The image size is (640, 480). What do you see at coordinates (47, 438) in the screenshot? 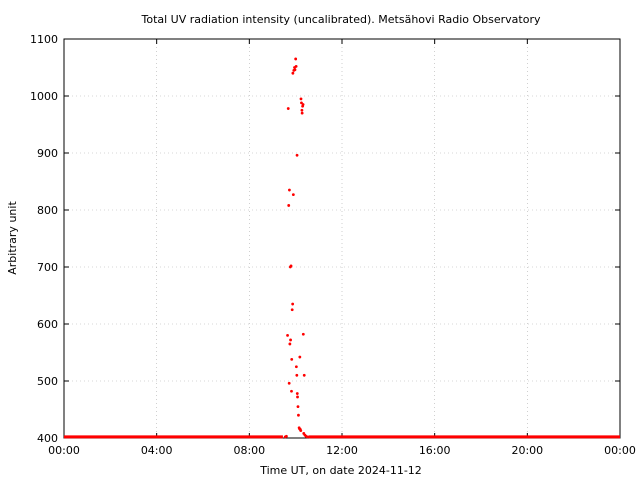
I see `y-tick-label: 400` at bounding box center [47, 438].